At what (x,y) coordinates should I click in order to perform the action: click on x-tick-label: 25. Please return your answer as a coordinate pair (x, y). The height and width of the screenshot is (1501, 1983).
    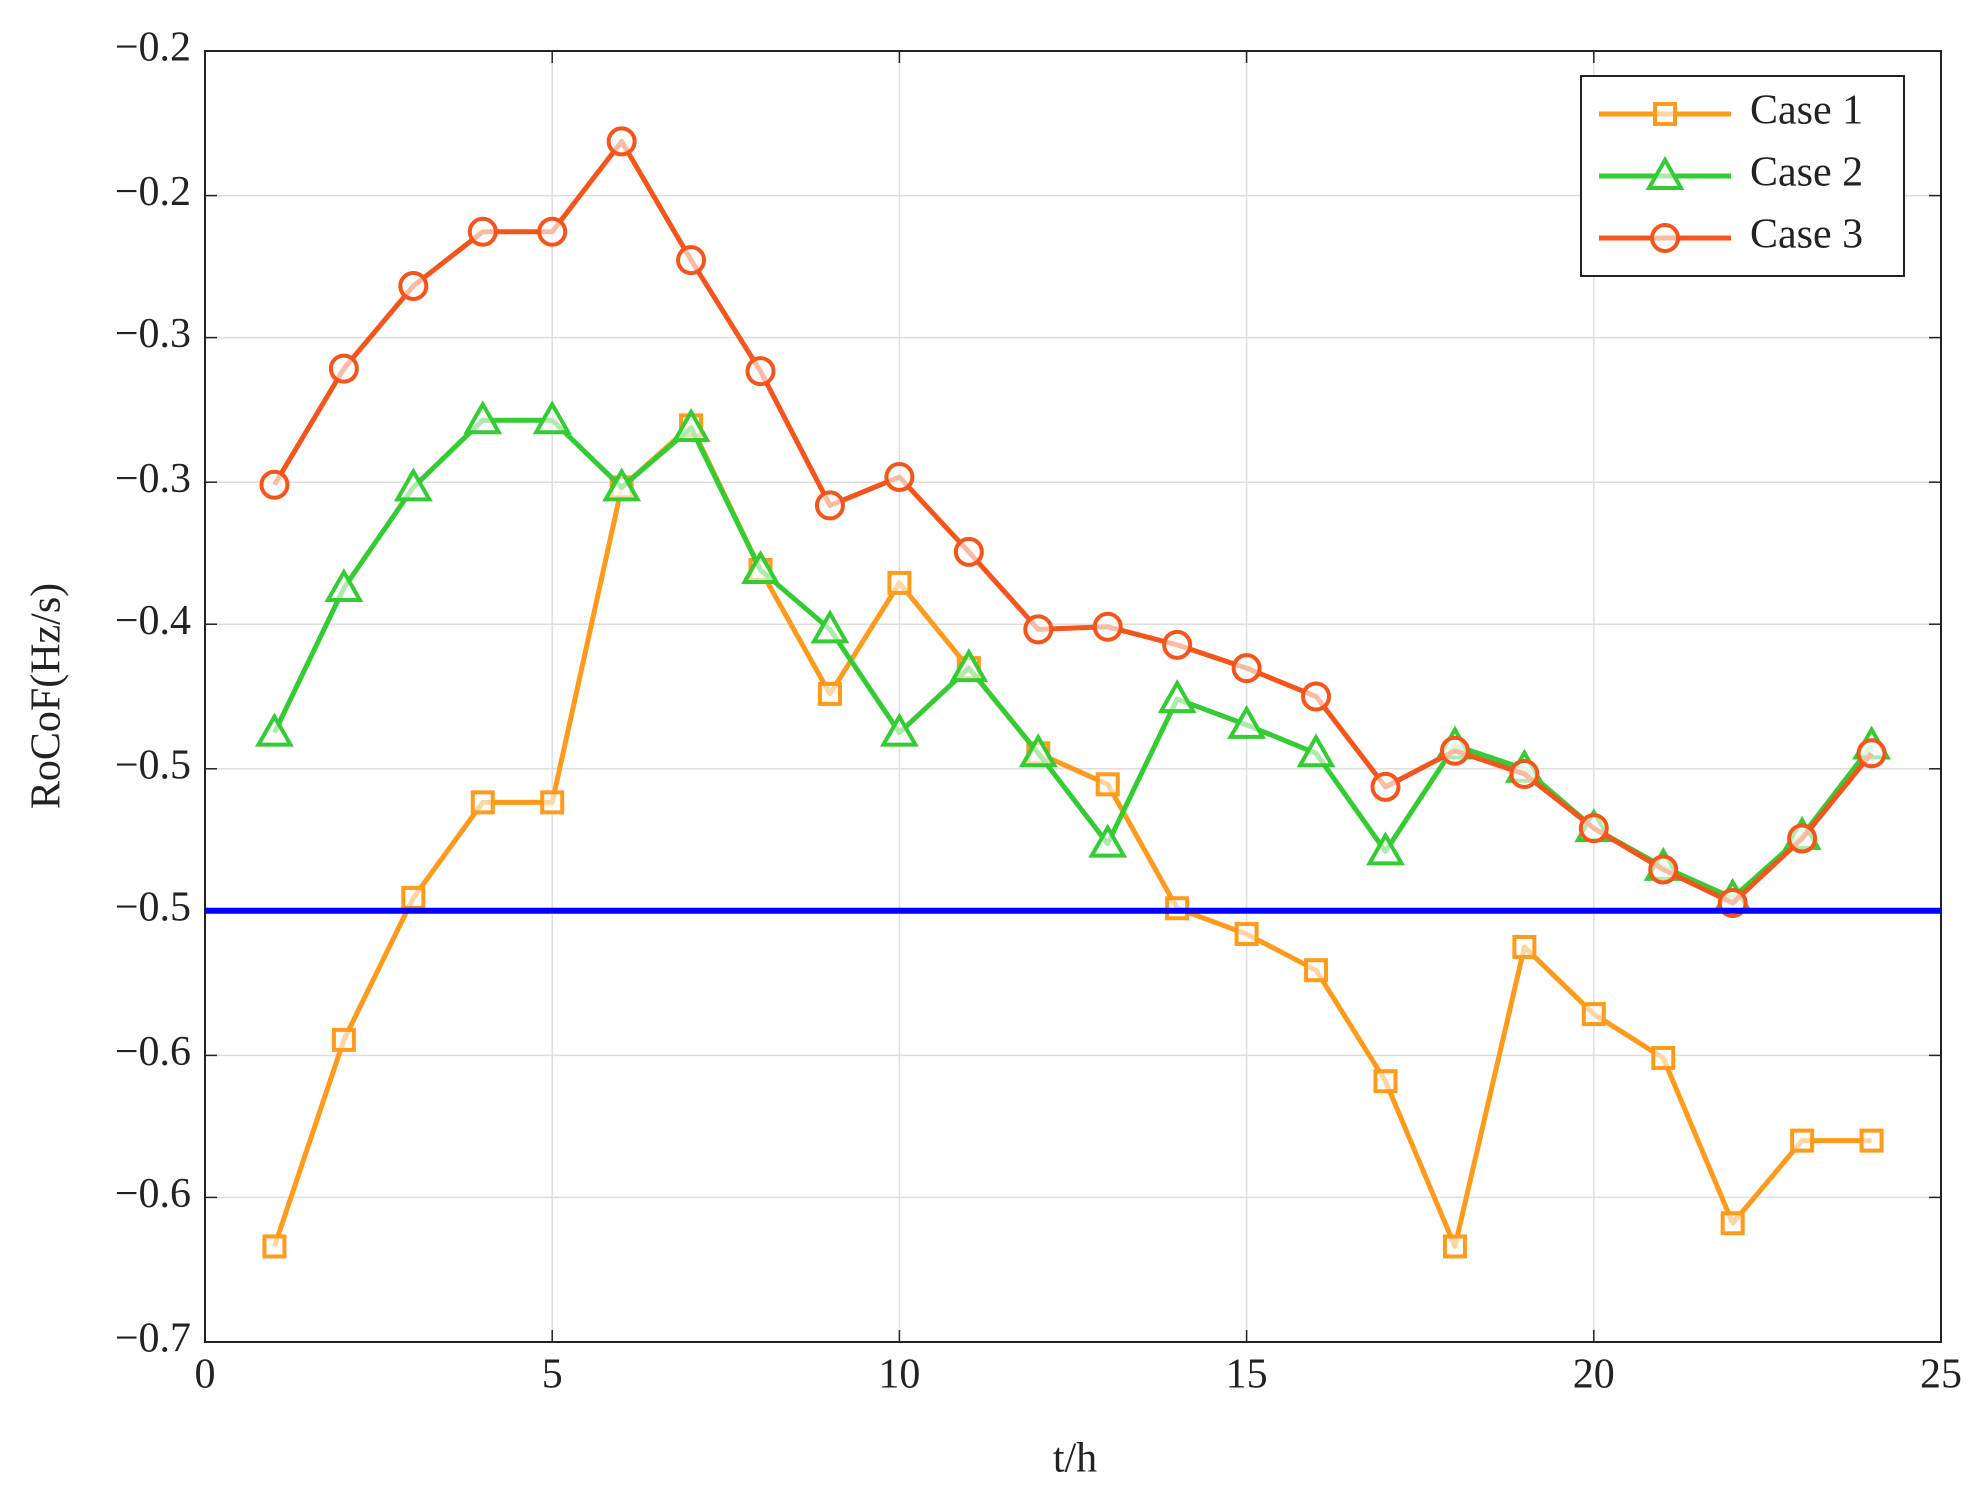
    Looking at the image, I should click on (1941, 1375).